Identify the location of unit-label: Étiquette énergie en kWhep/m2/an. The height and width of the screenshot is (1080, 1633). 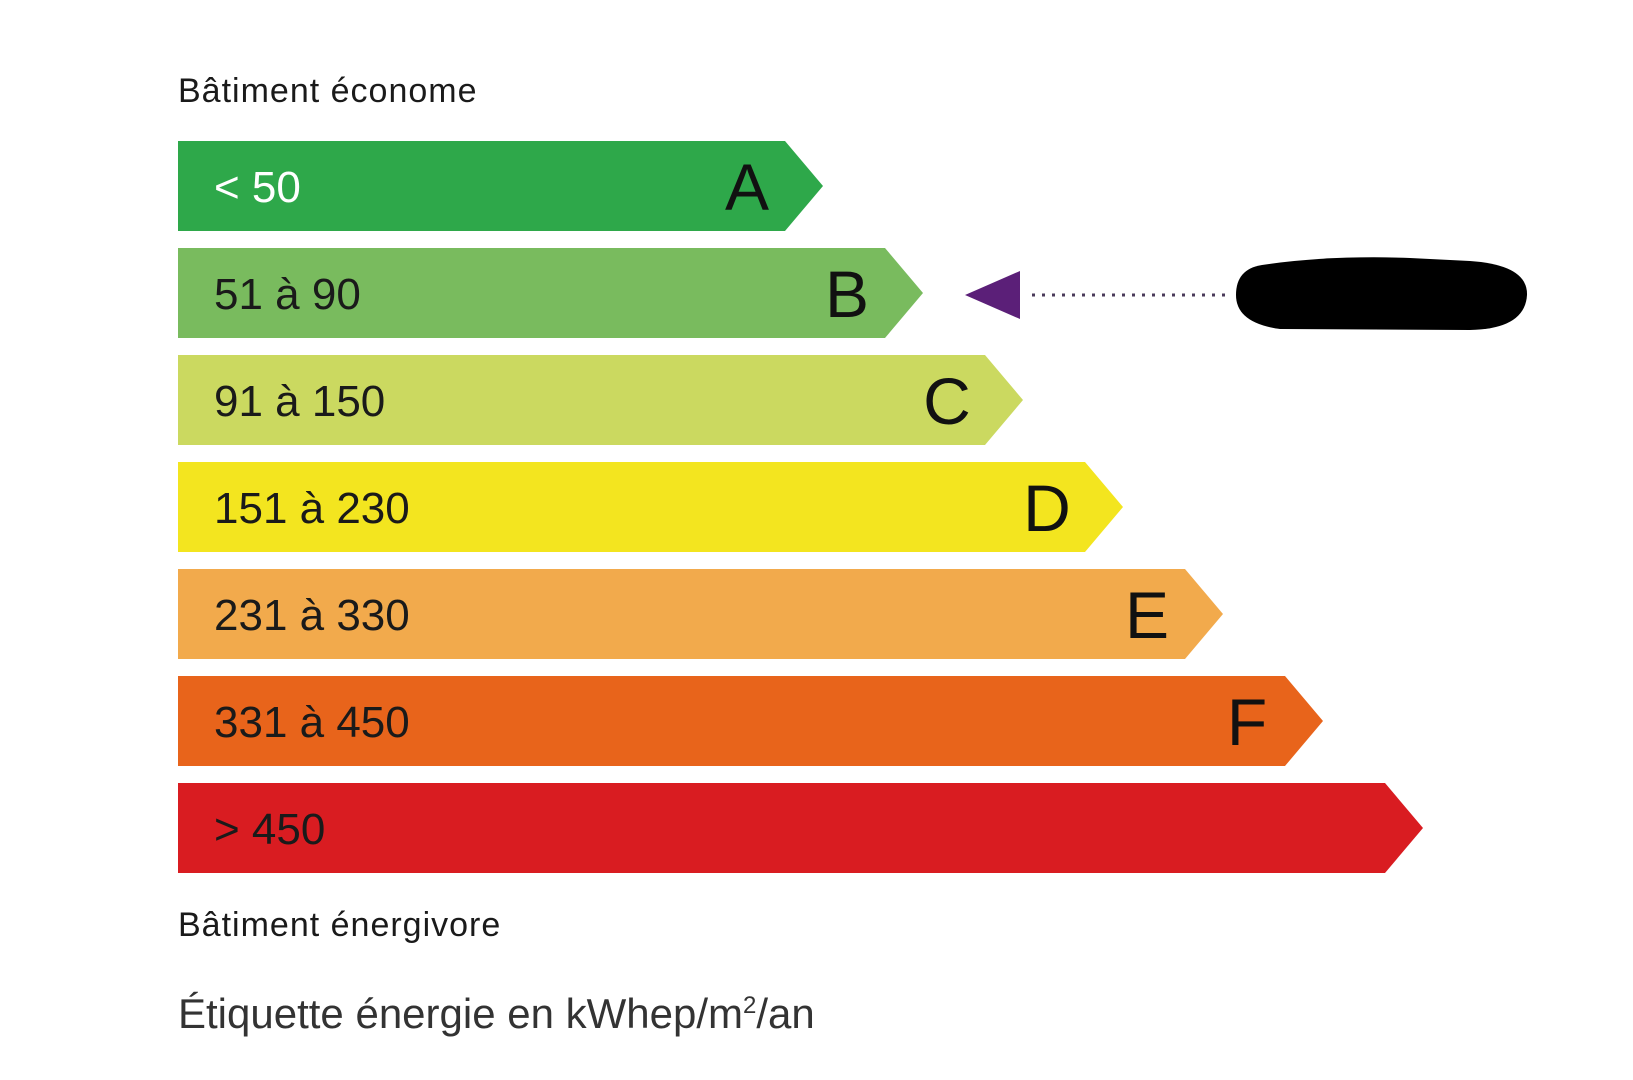
(496, 1014).